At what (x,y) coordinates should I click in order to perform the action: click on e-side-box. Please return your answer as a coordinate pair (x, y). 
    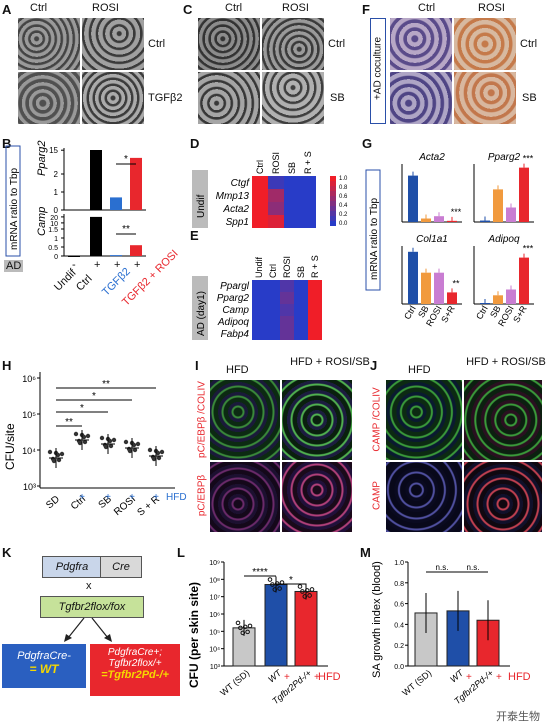
    Looking at the image, I should click on (200, 308).